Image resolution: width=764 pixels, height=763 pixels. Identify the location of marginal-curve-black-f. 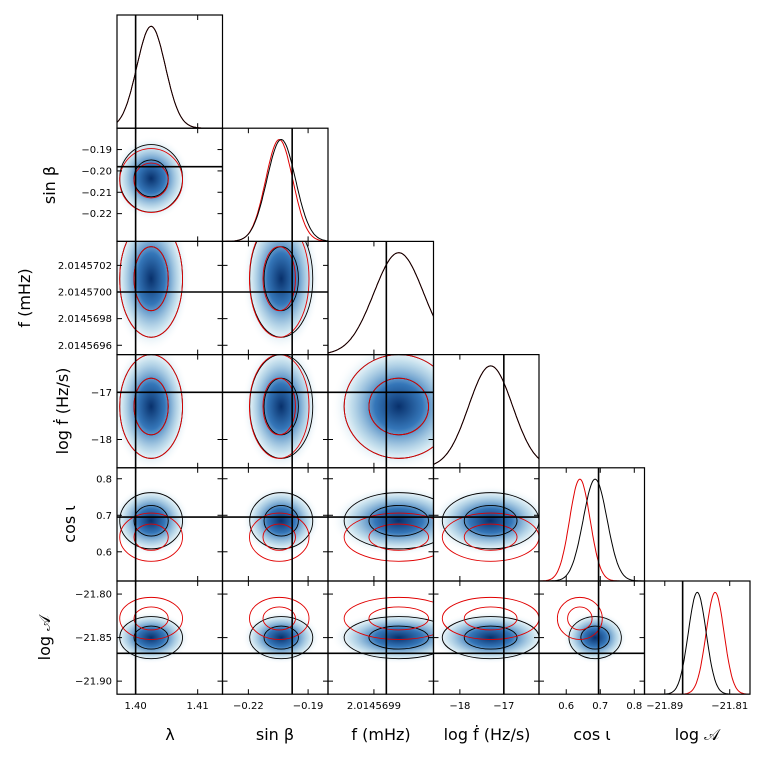
(381, 303).